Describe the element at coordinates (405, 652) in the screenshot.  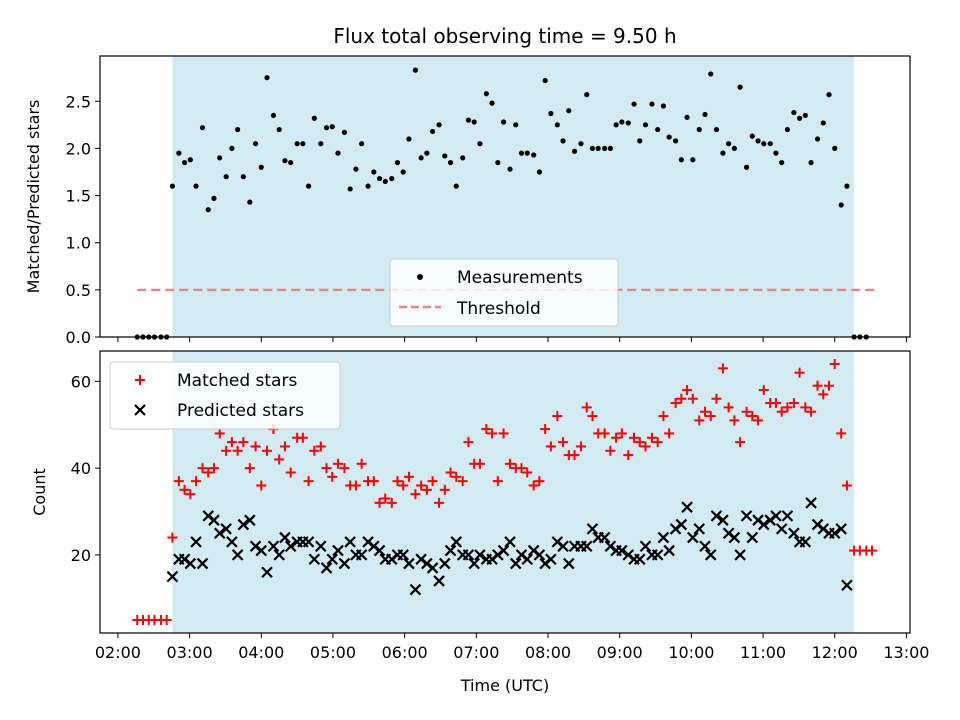
I see `xtick-label: 06:00` at that location.